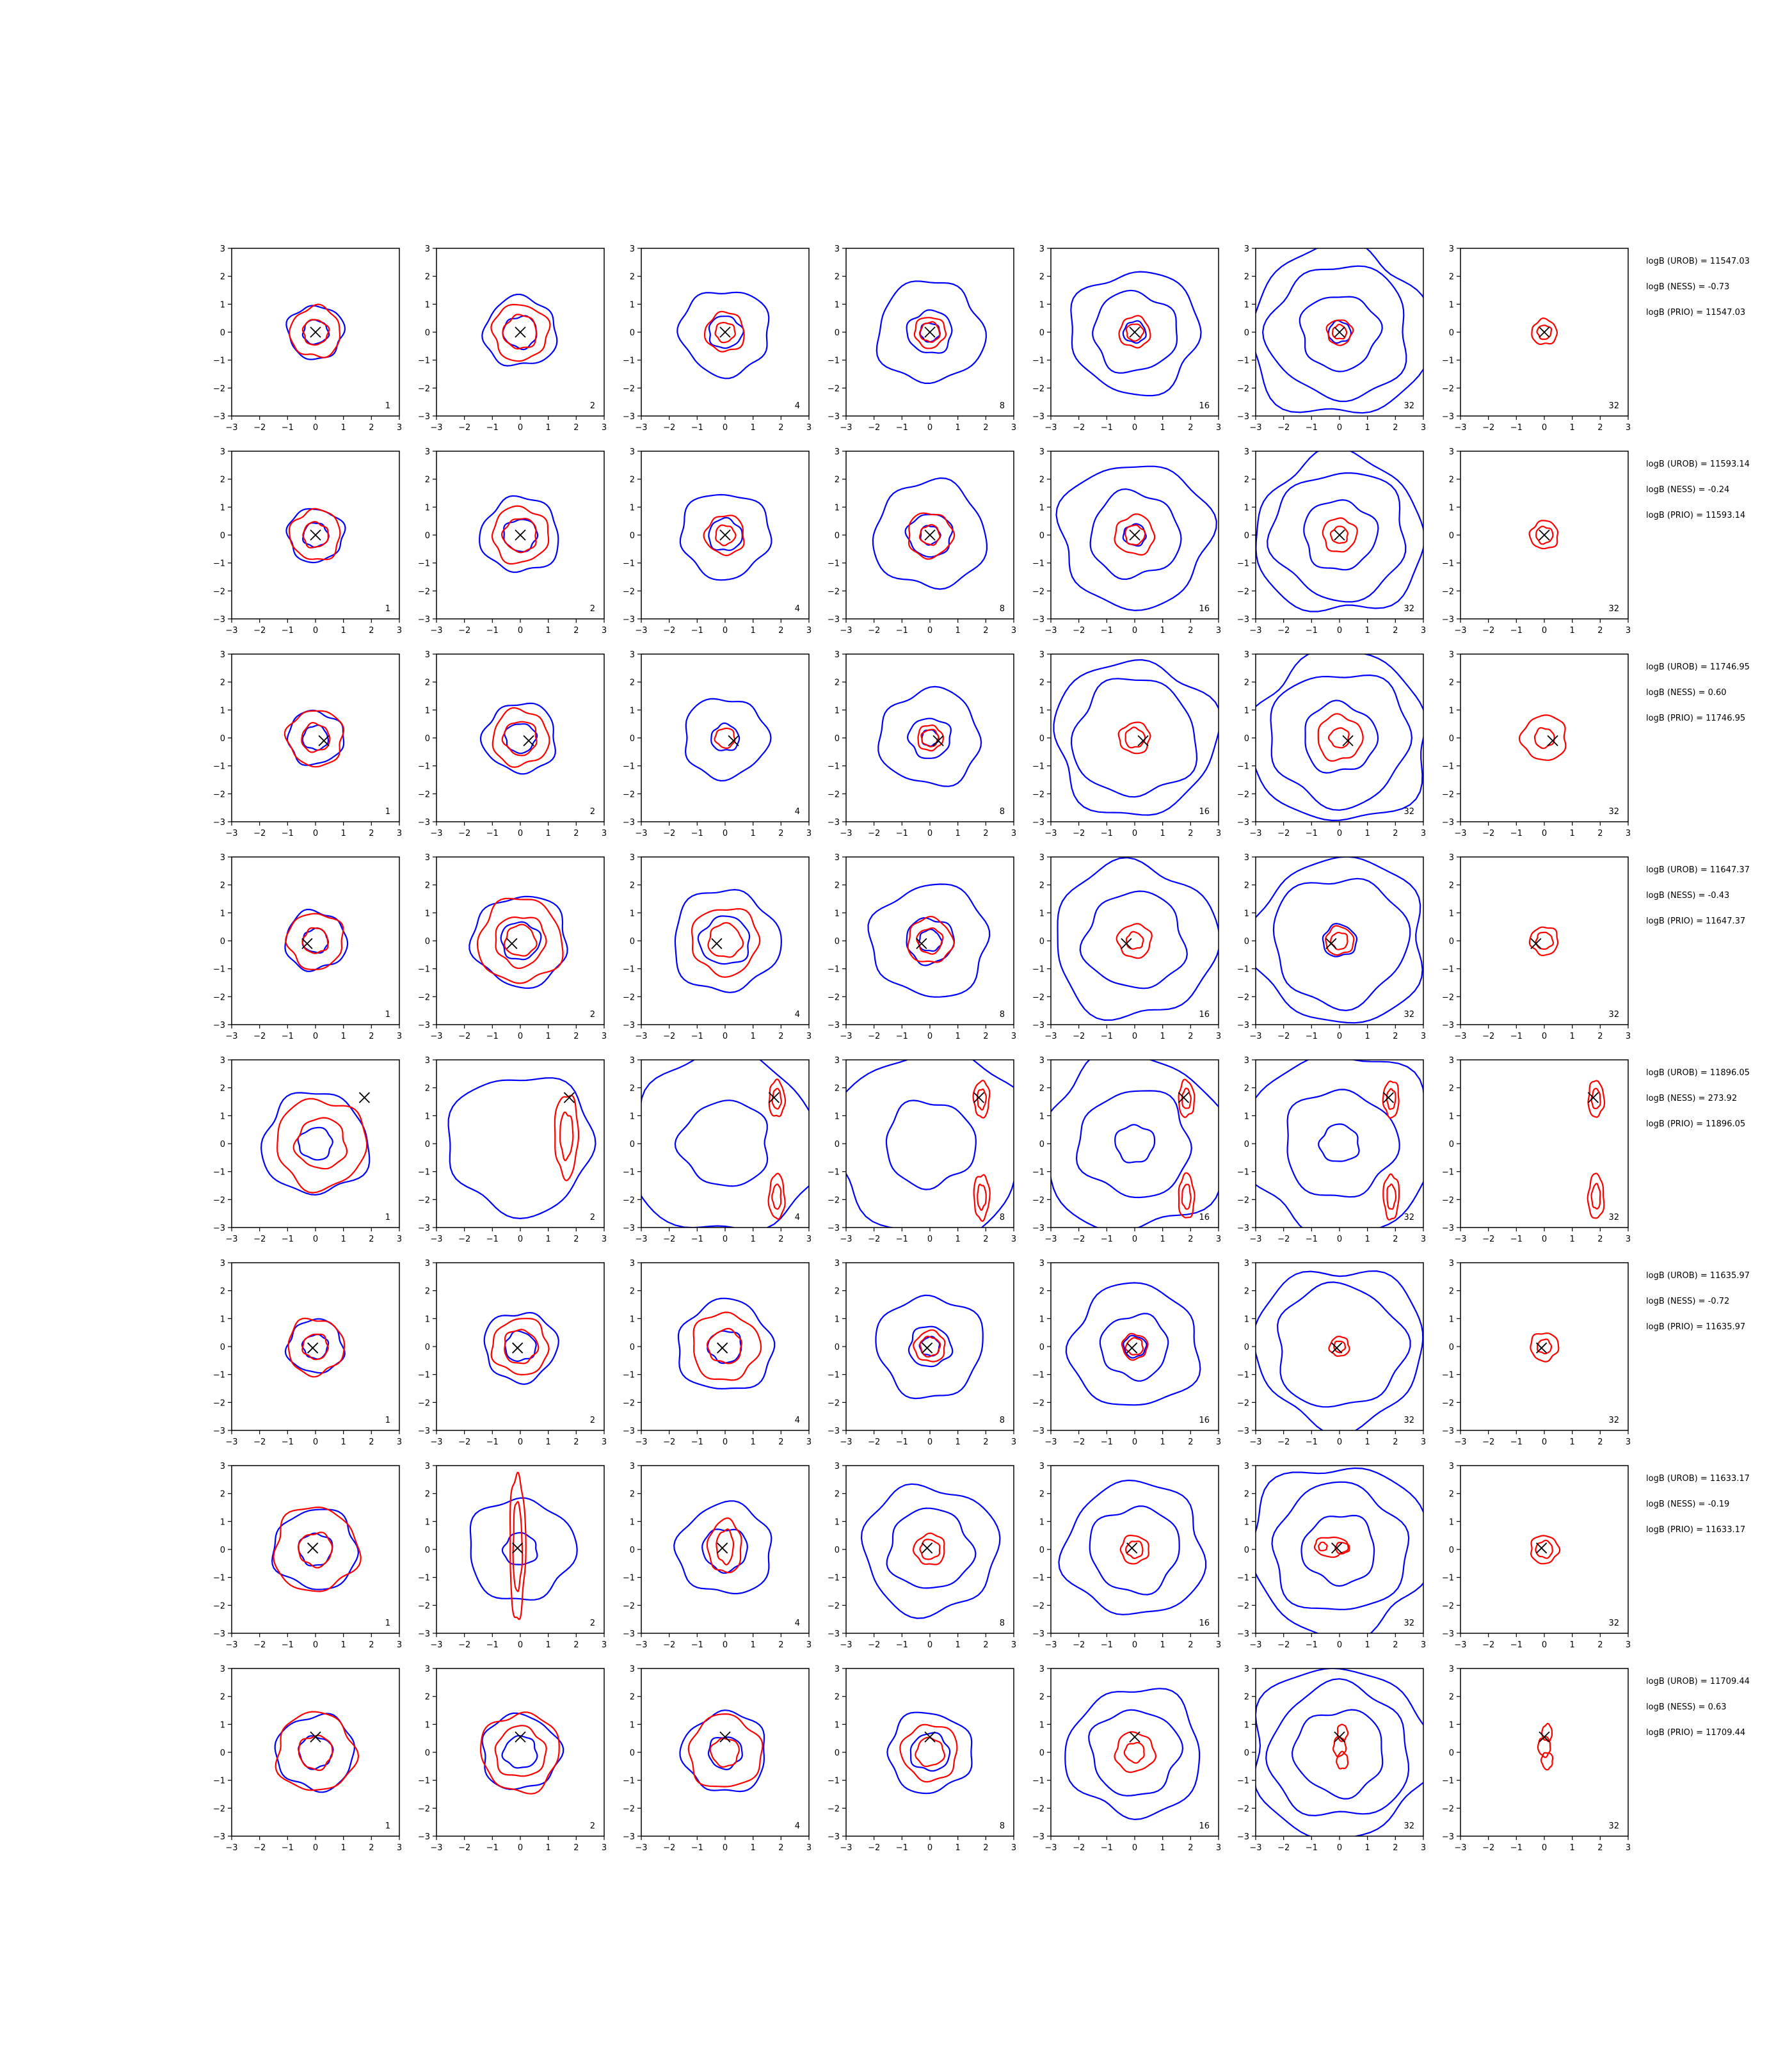 The image size is (1792, 2048). I want to click on subplot-r5-c4: −3 −2 −1 0 1 2 3 −3 −2 −1 0 1 2 3 8, so click(922, 1150).